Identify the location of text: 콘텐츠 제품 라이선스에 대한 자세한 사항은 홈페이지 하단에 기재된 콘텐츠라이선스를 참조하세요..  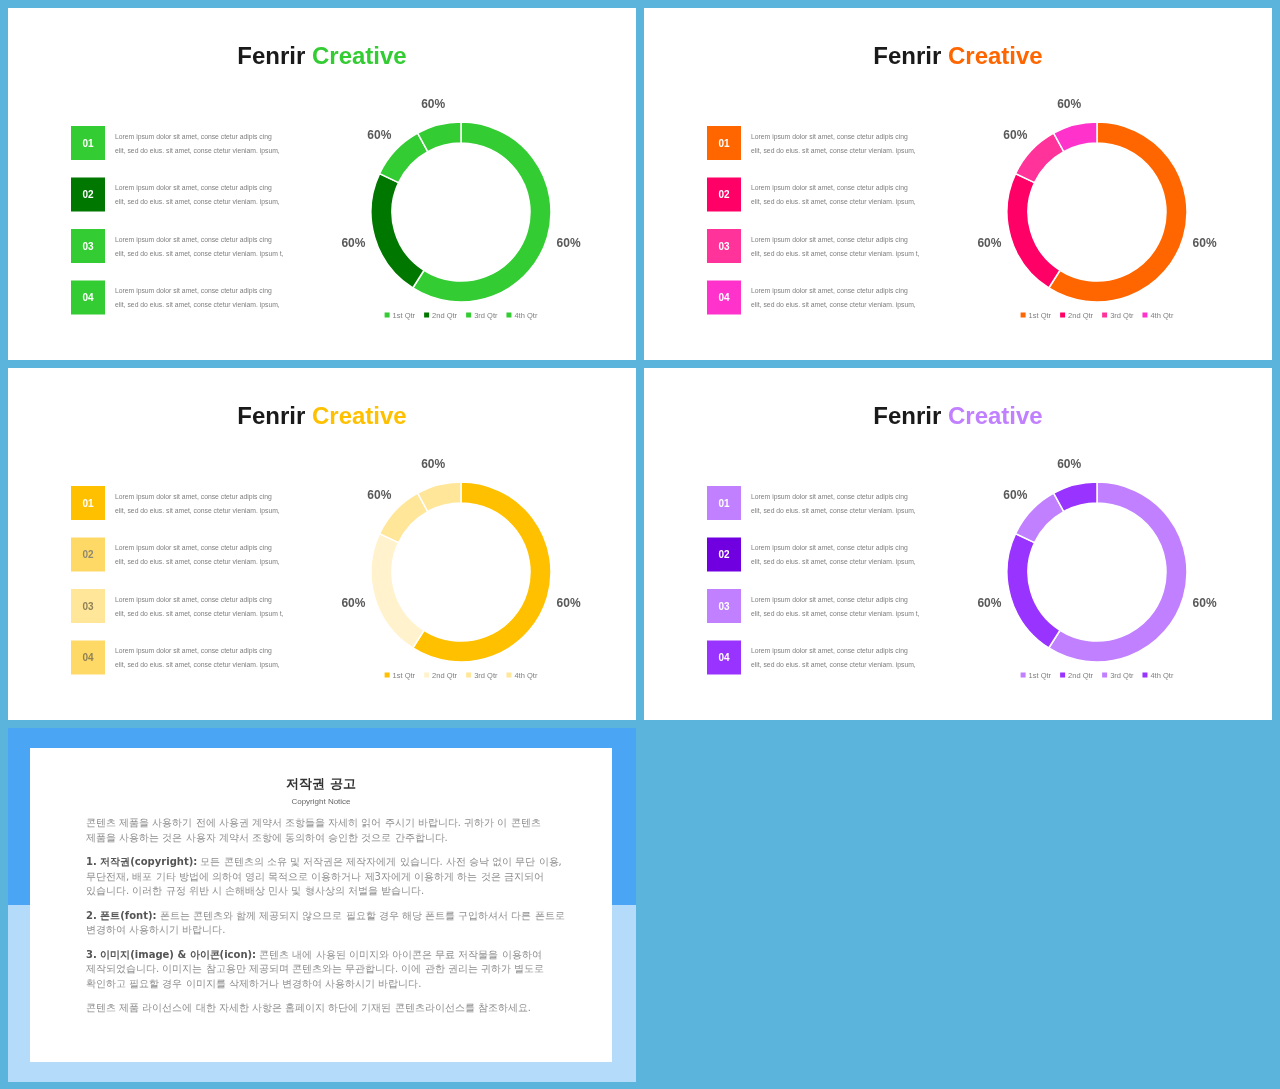
(308, 1007).